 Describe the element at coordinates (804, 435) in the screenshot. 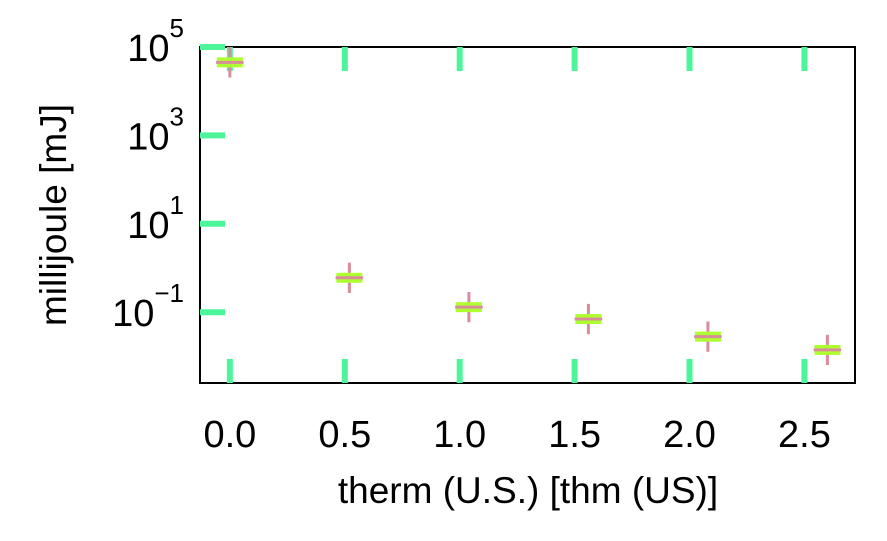

I see `x-tick-label: 2.5` at that location.